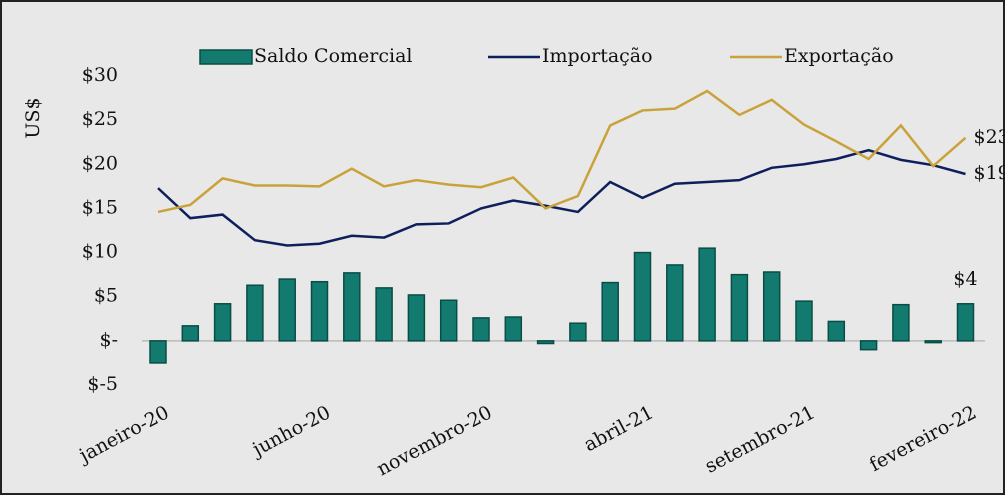  I want to click on legend-label: Importação, so click(597, 56).